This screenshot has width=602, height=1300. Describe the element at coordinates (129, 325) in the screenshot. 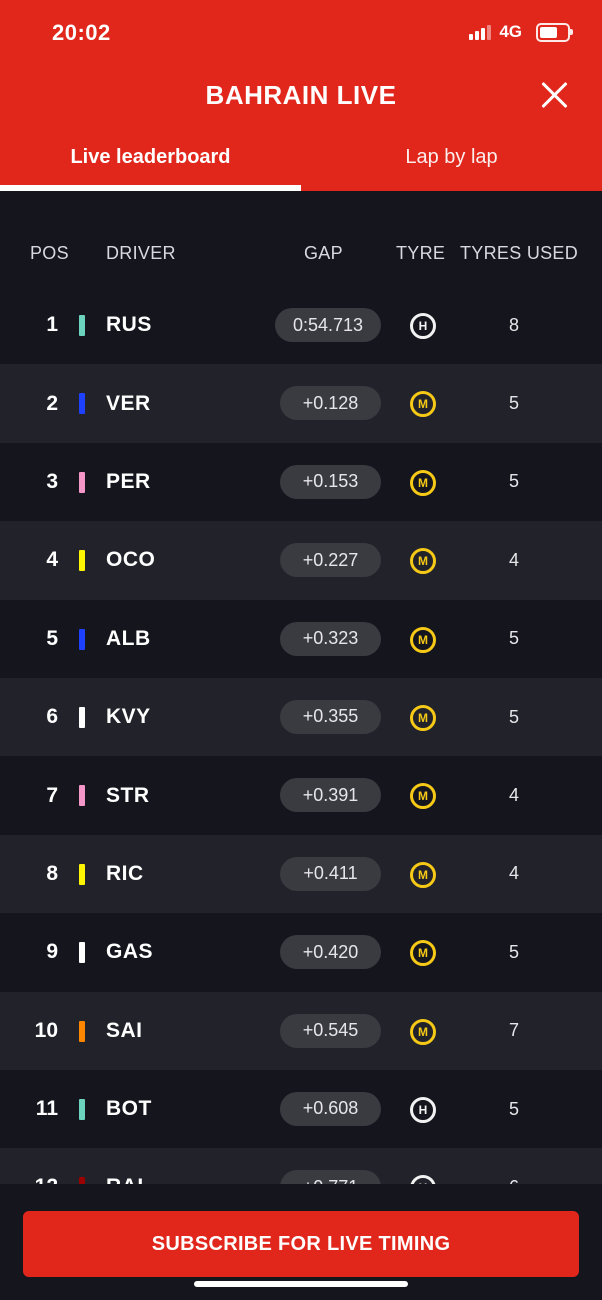

I see `driver-code: RUS` at that location.